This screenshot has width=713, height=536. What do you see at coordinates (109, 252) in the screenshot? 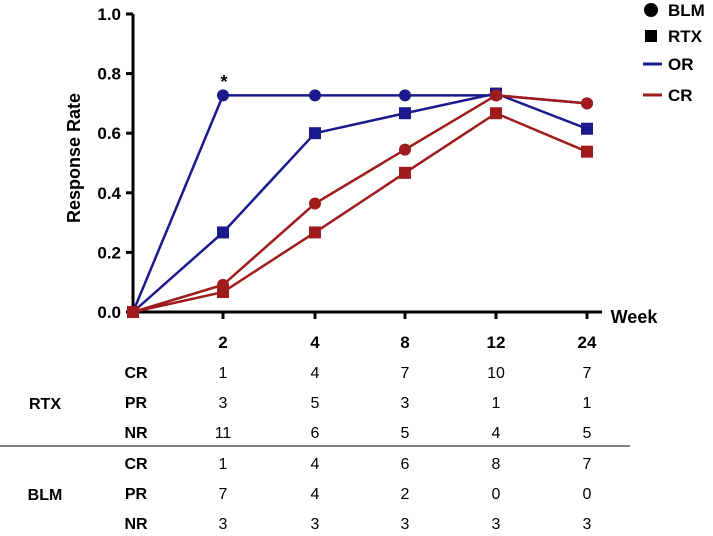
I see `y-tick-label: 0.2` at bounding box center [109, 252].